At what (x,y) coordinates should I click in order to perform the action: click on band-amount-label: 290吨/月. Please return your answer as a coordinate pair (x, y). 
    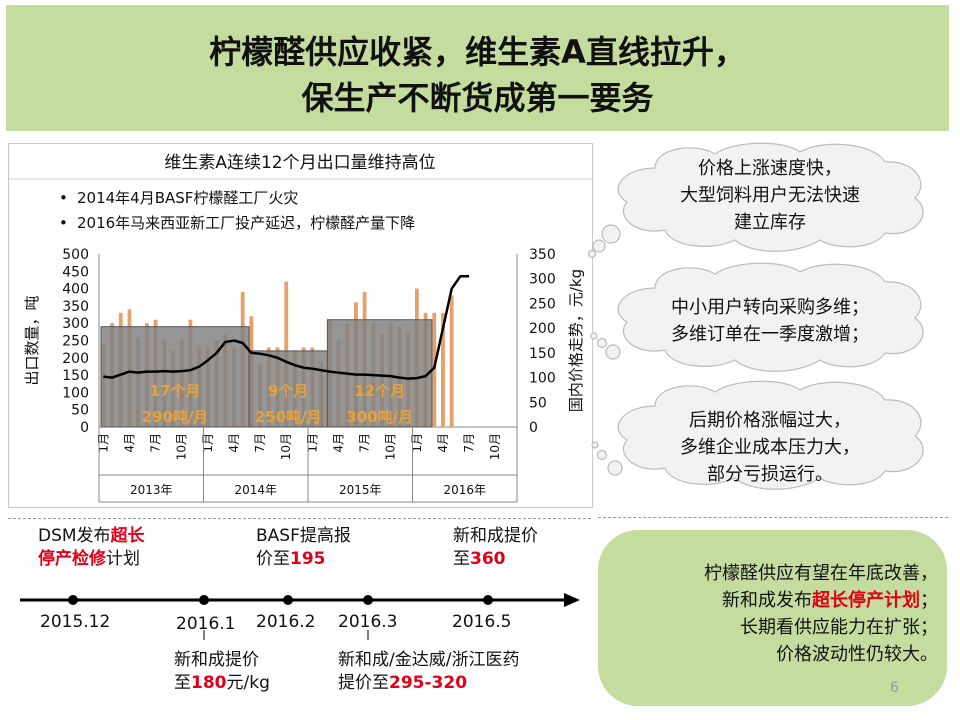
    Looking at the image, I should click on (175, 417).